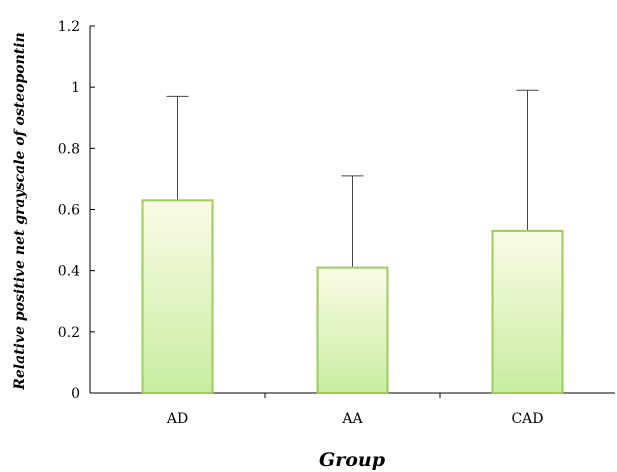  I want to click on y-tick-label: 0.8, so click(69, 149).